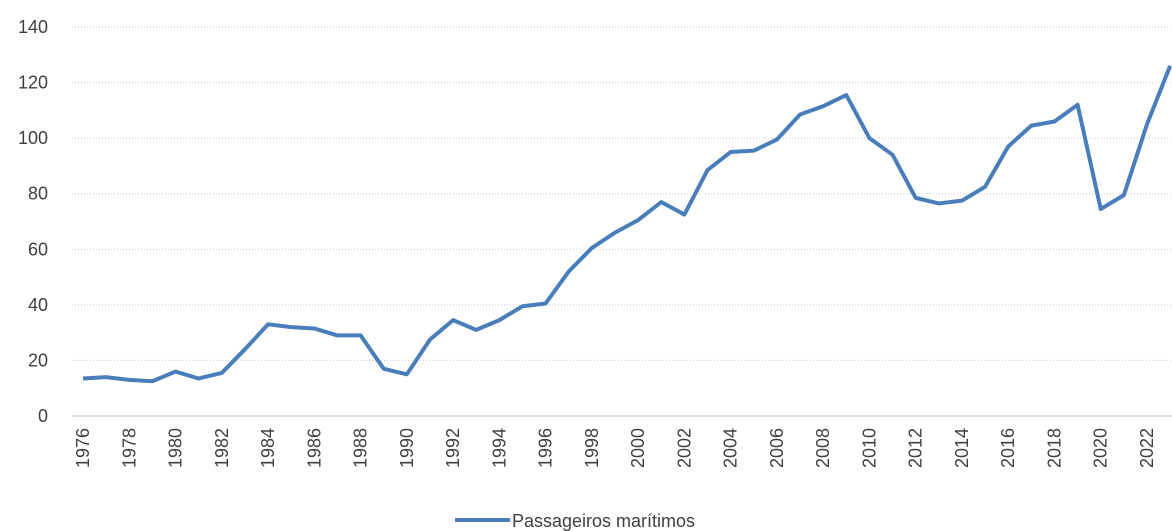 This screenshot has height=531, width=1172. I want to click on x-tick-label: 1998, so click(592, 448).